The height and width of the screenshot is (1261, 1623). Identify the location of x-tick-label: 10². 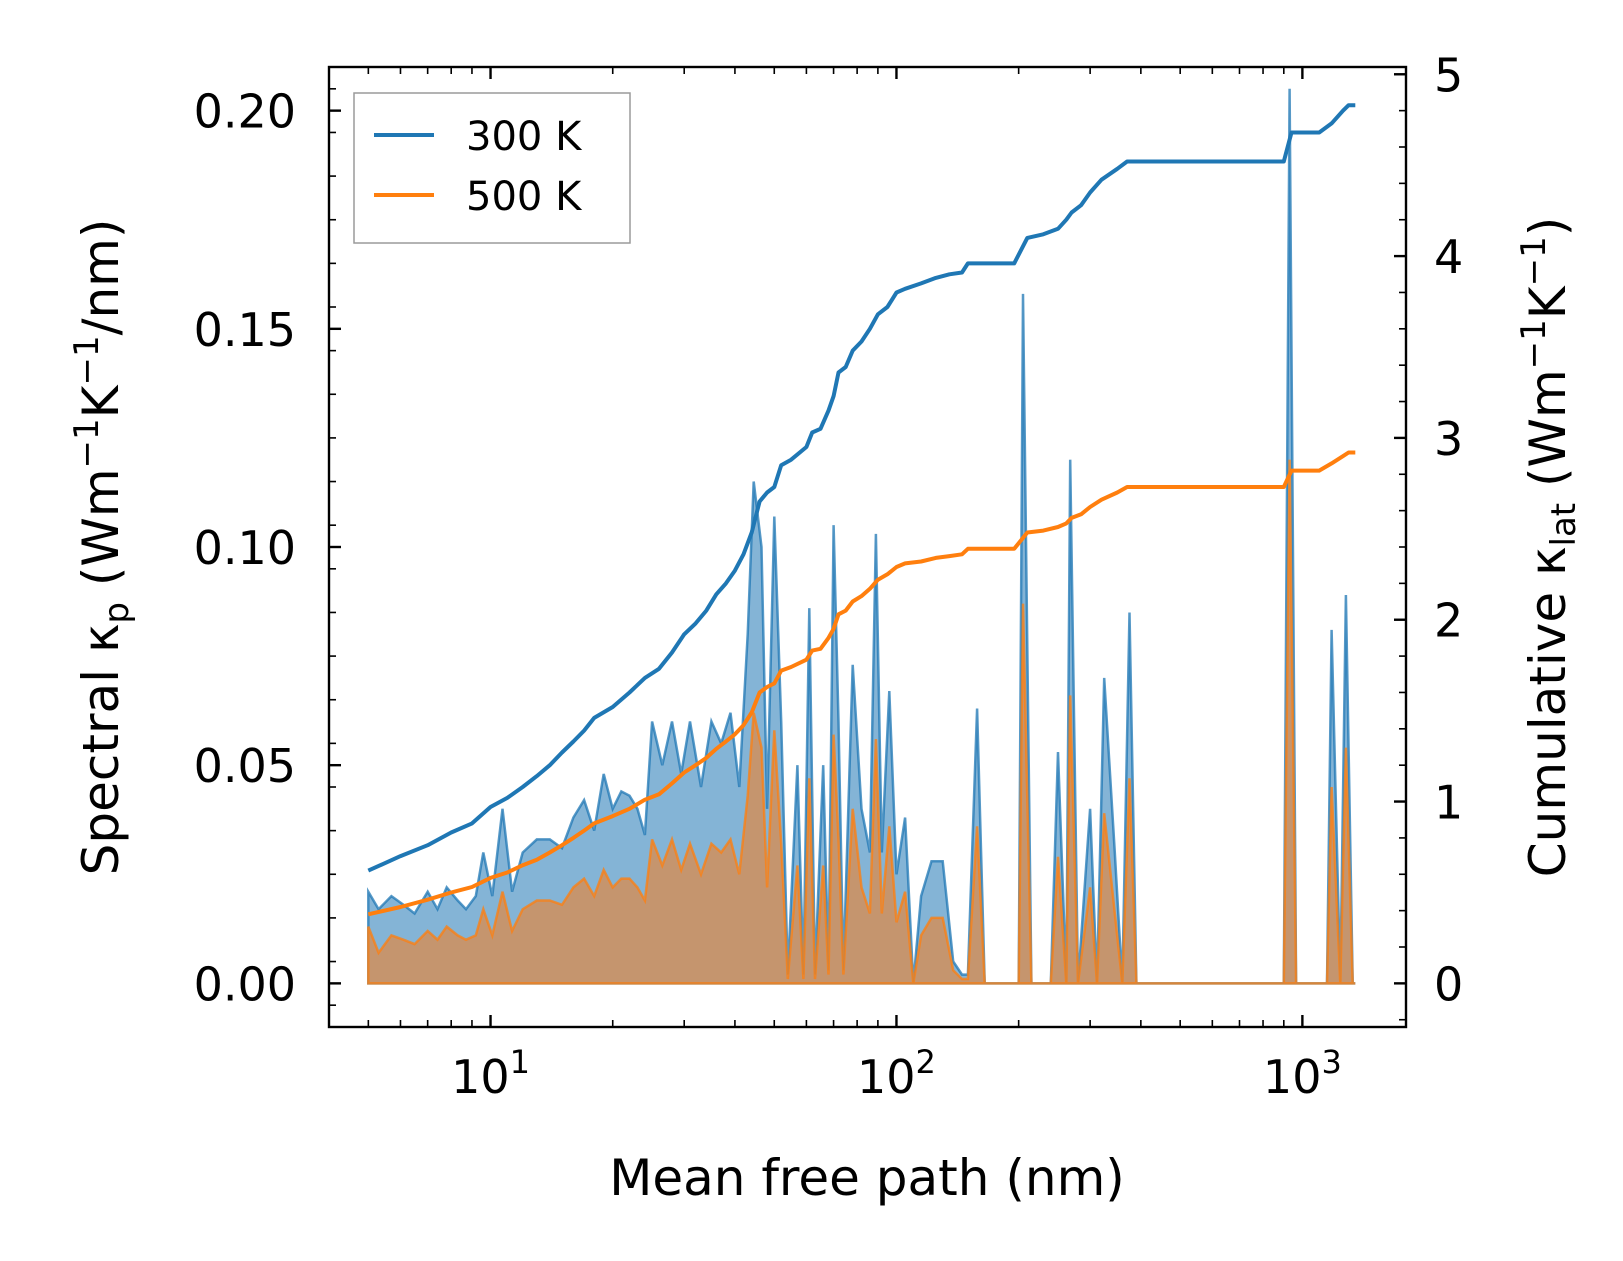
(896, 1073).